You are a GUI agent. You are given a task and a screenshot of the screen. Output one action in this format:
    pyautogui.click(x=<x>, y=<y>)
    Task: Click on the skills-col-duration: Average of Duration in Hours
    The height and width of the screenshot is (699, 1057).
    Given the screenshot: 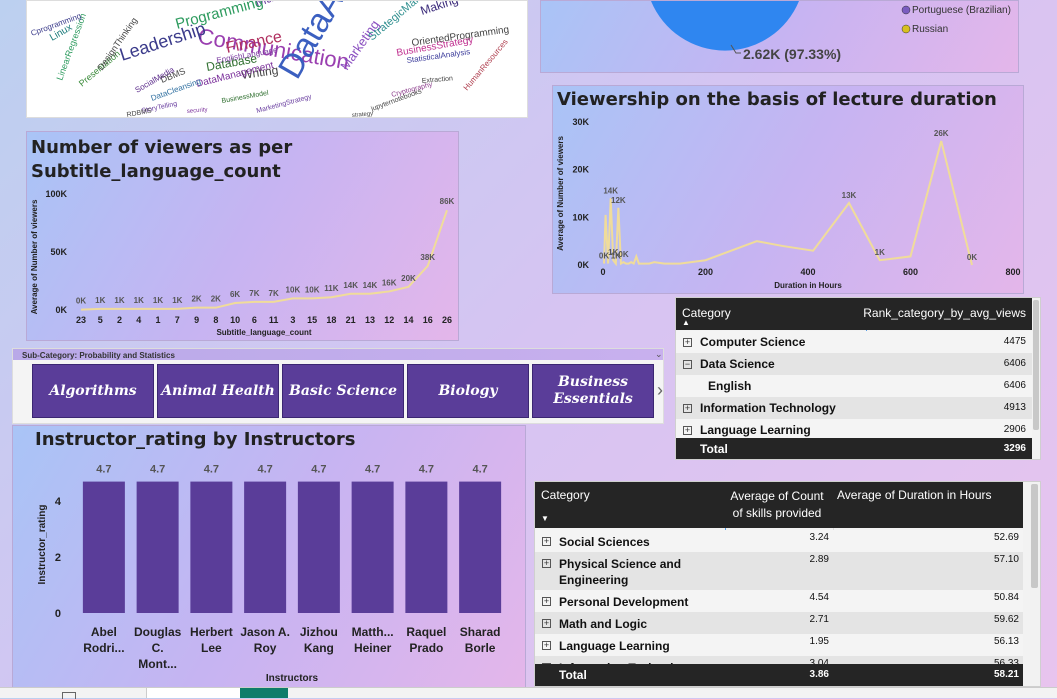 What is the action you would take?
    pyautogui.click(x=914, y=495)
    